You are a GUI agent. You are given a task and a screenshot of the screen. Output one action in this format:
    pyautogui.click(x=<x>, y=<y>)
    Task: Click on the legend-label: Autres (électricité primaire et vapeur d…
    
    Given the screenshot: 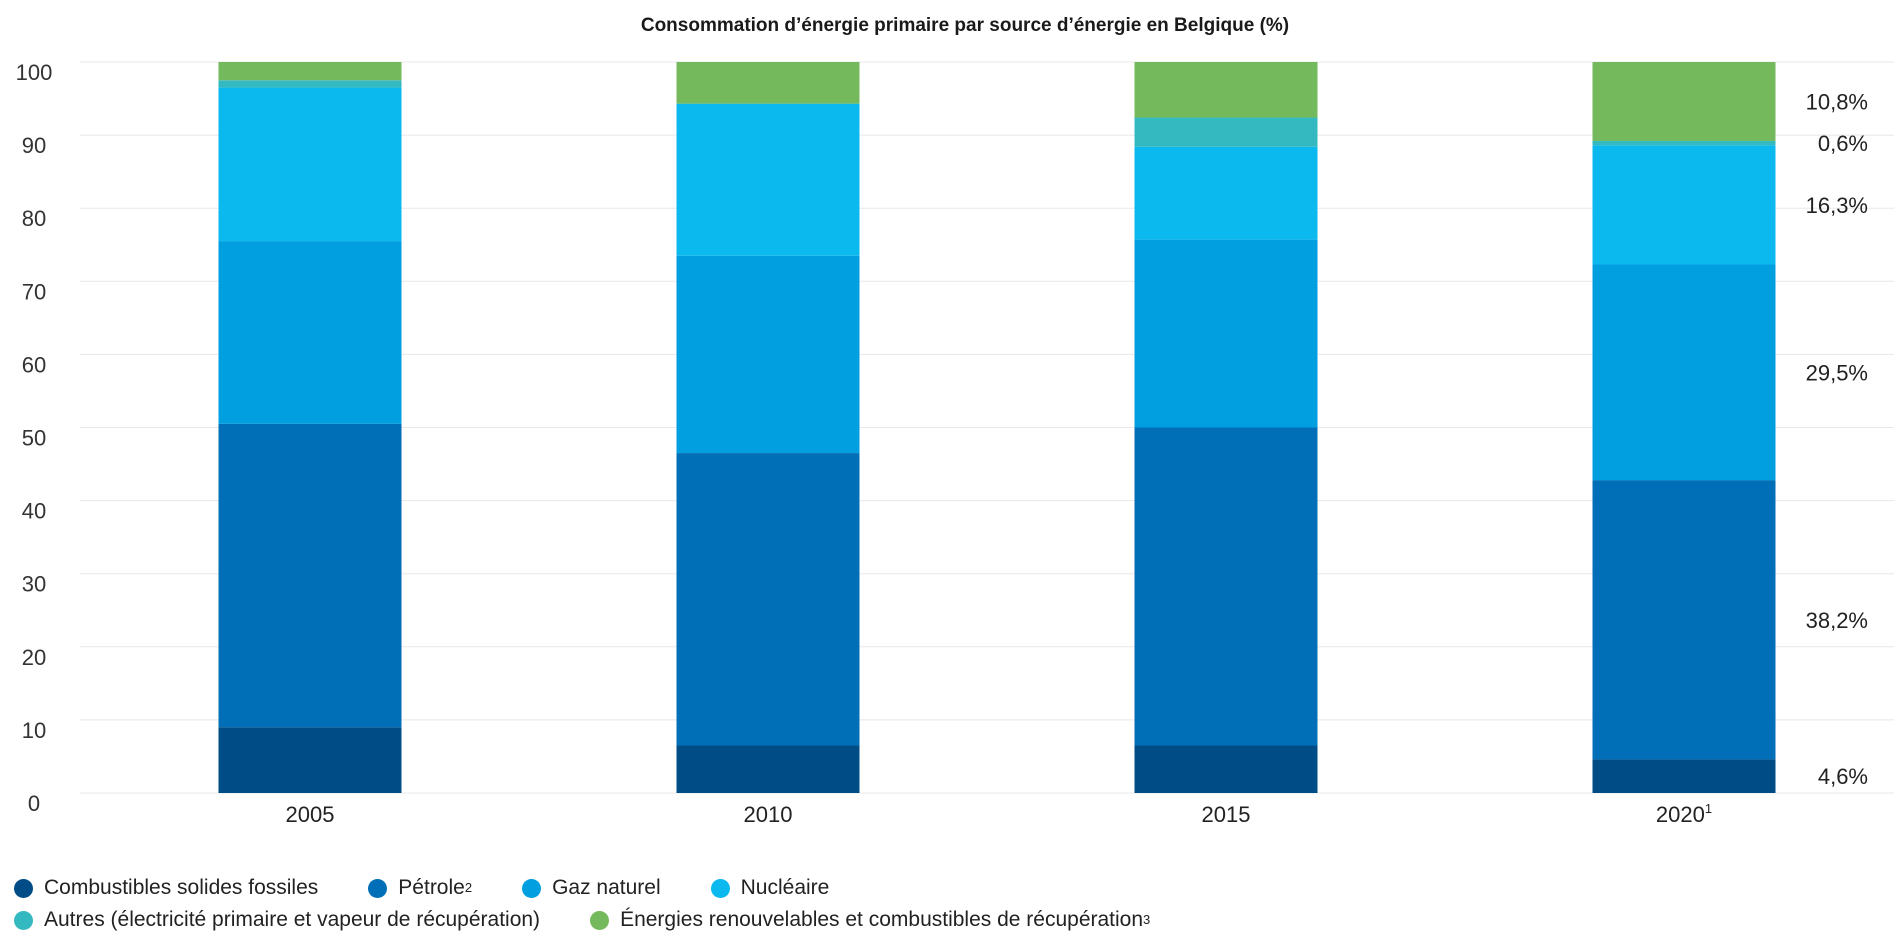 What is the action you would take?
    pyautogui.click(x=292, y=919)
    